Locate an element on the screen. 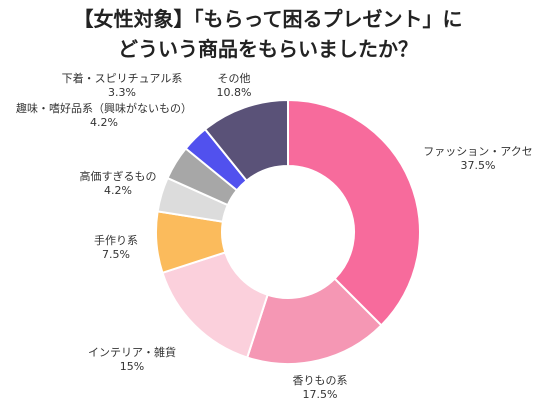  chart-title: 【女性対象】「もらって困るプレゼント」に どういう商品をもらいましたか？ is located at coordinates (268, 34).